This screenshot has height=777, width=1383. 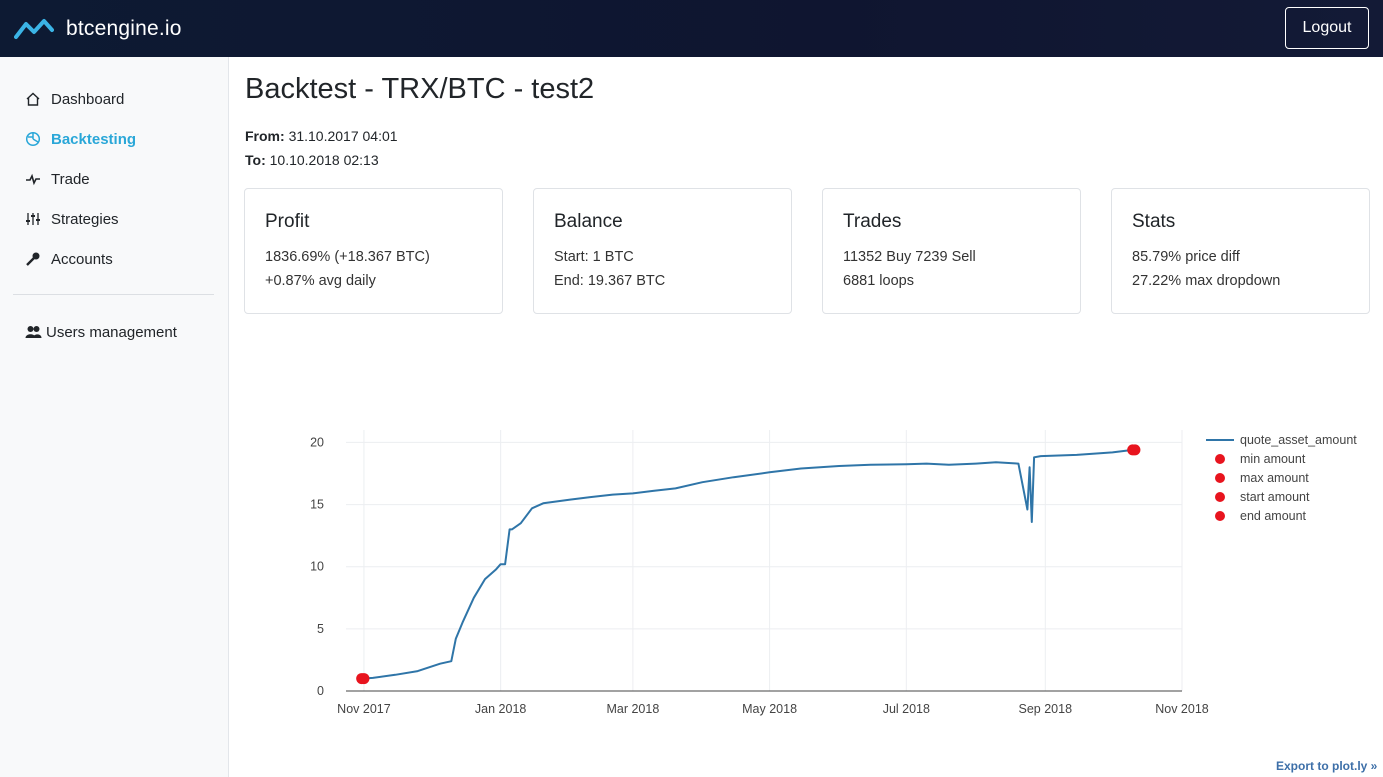 What do you see at coordinates (1273, 459) in the screenshot?
I see `legend-label: min amount` at bounding box center [1273, 459].